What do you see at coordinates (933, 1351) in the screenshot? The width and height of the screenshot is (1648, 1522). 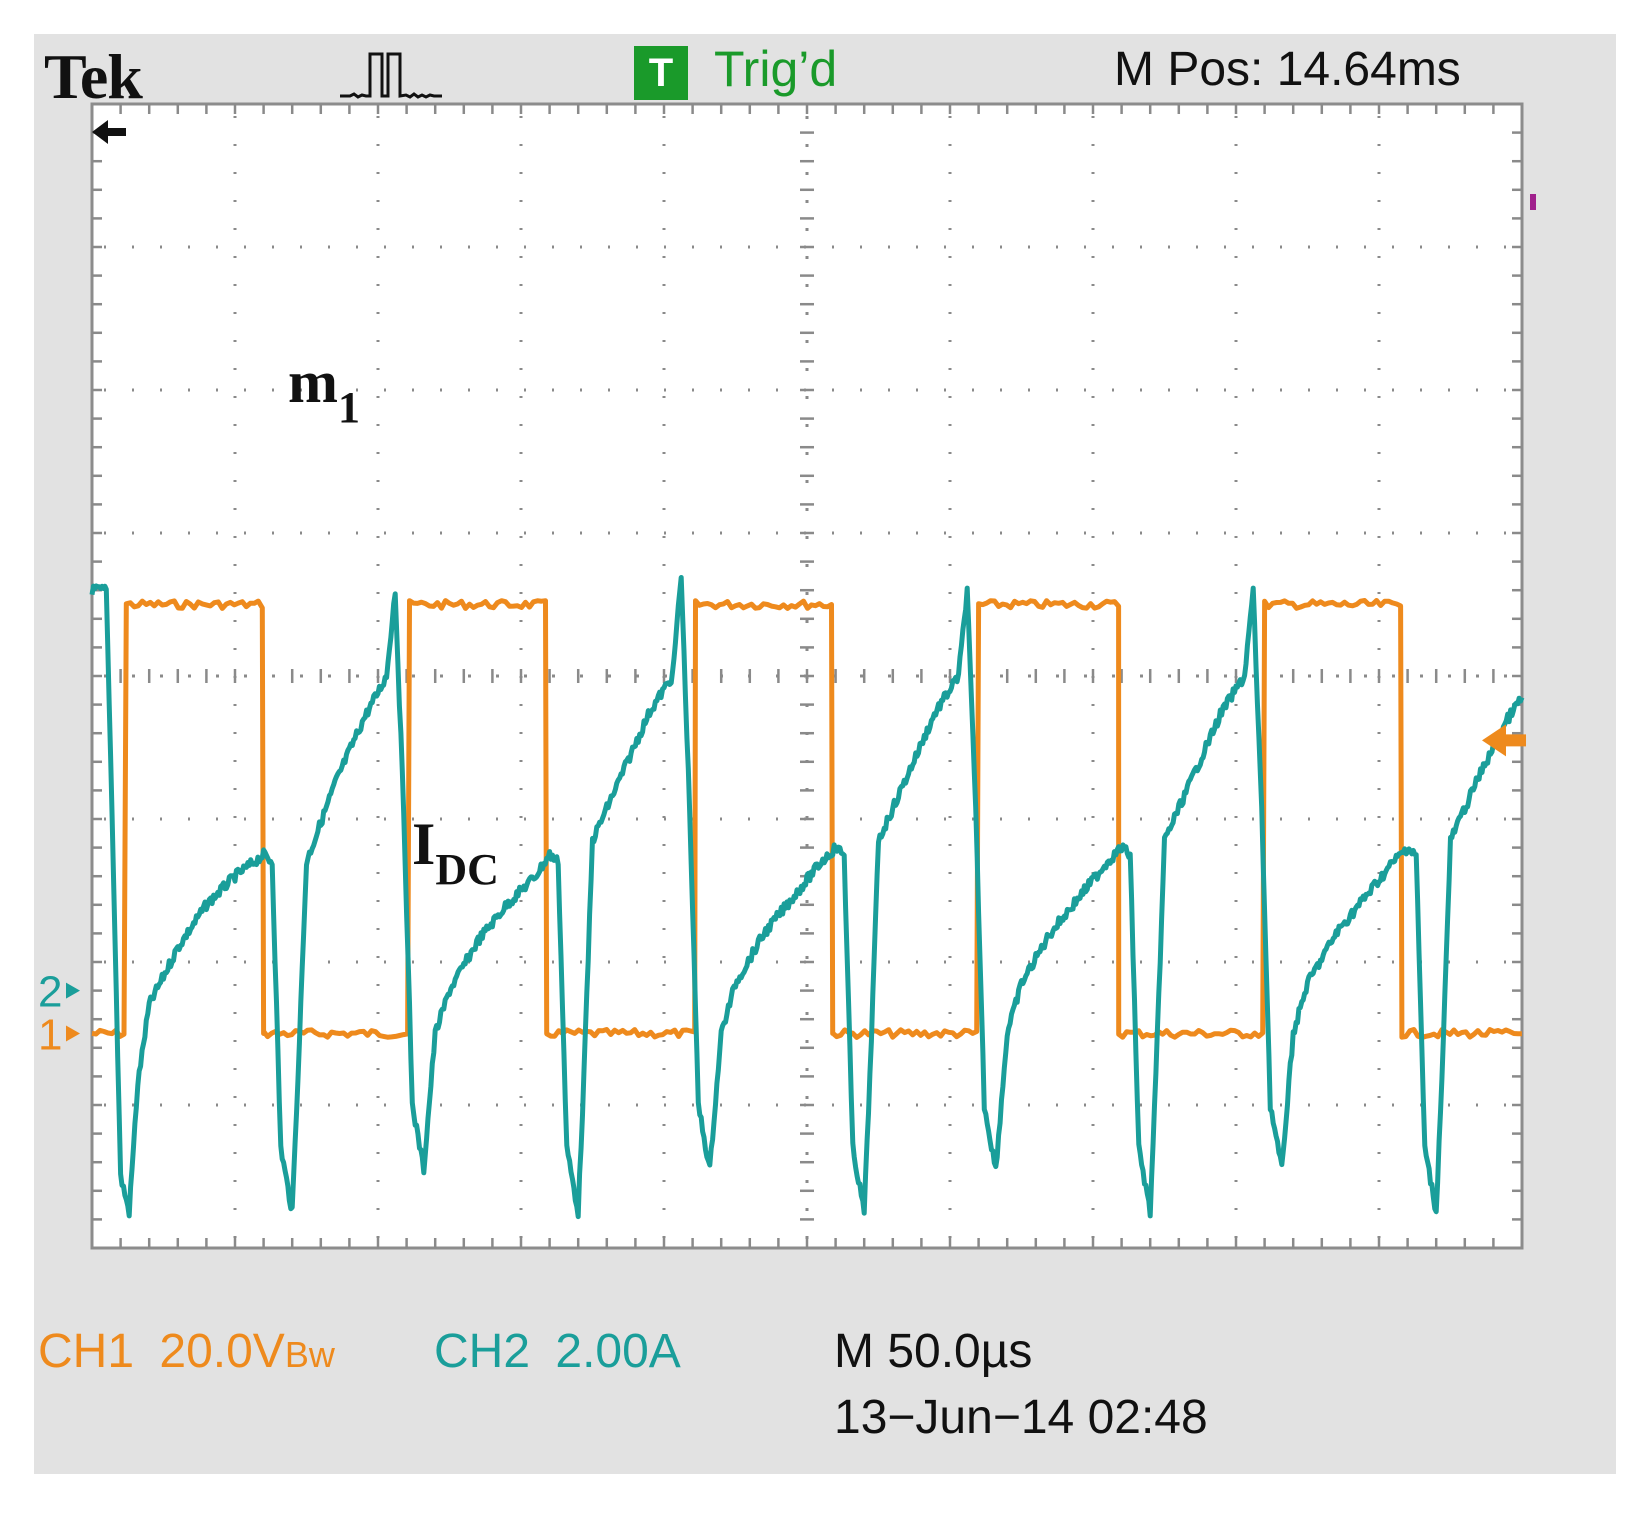 I see `timebase-readout: M 50.0µs` at bounding box center [933, 1351].